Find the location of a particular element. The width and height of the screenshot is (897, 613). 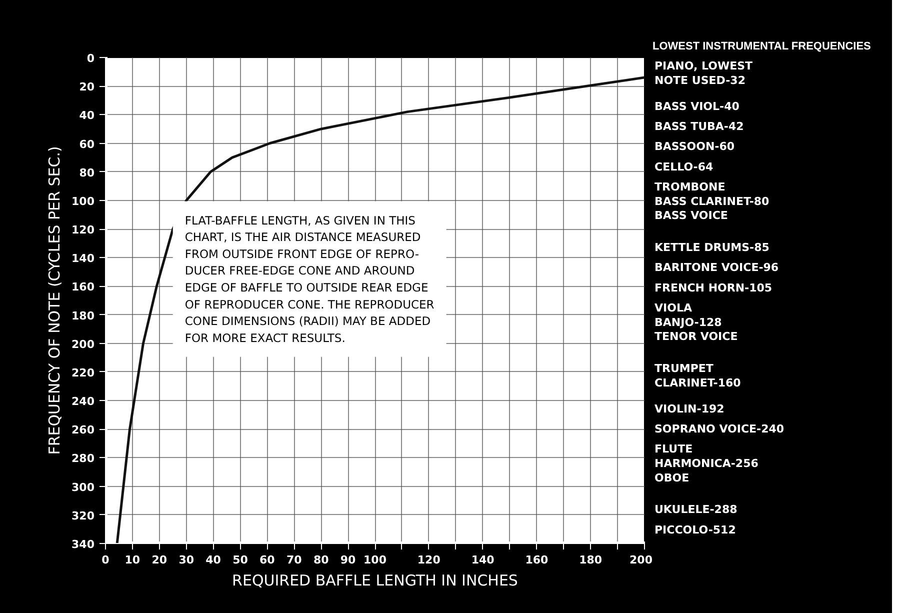

y-tick-label: 20 is located at coordinates (87, 87).